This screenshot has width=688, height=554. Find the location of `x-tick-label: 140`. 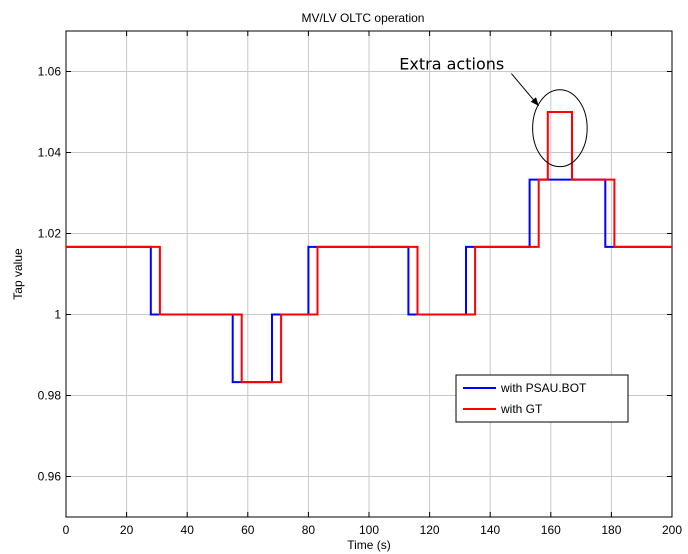

x-tick-label: 140 is located at coordinates (490, 530).